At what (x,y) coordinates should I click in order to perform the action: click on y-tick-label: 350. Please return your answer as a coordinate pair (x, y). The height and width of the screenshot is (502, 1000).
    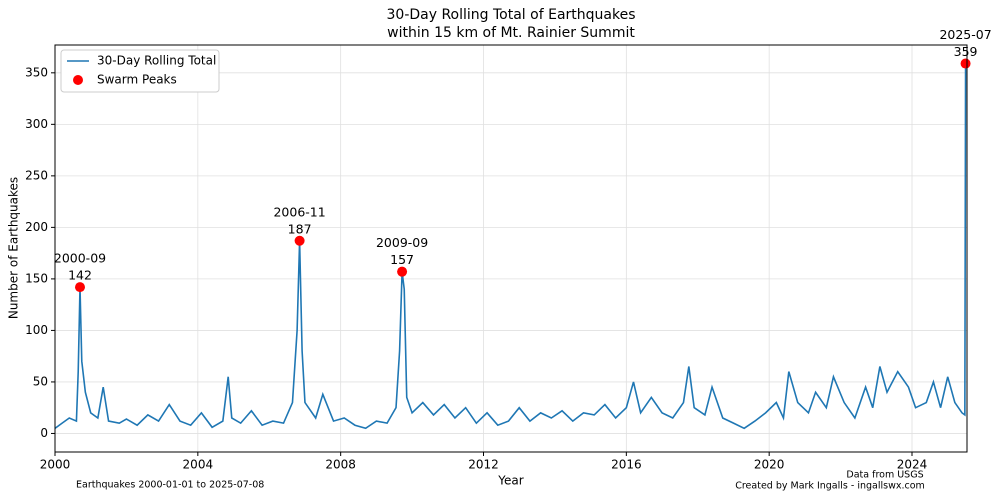
    Looking at the image, I should click on (36, 72).